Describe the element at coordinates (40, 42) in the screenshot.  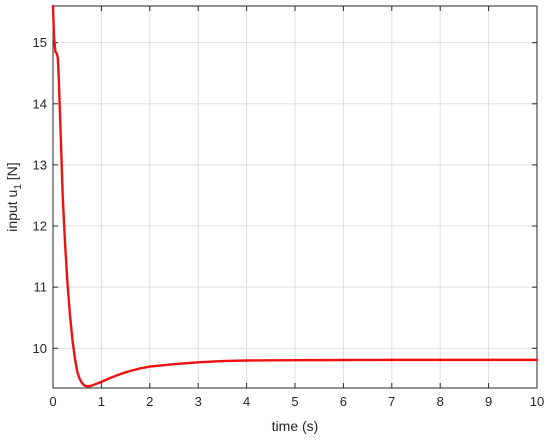
I see `y-tick-label: 15` at that location.